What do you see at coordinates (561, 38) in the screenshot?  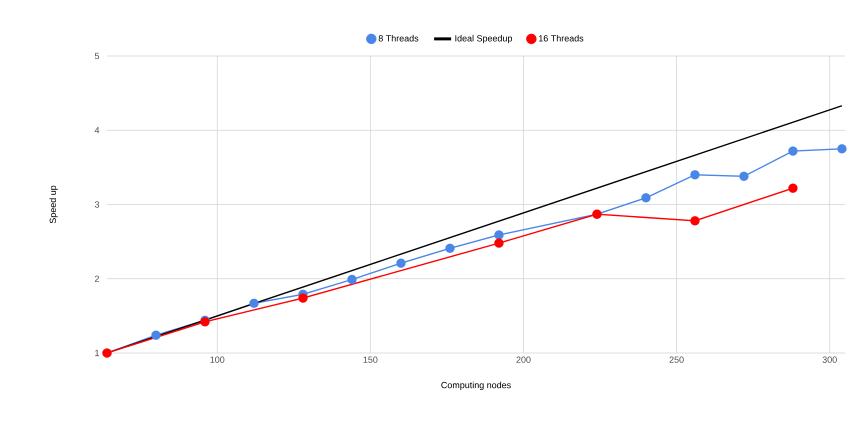 I see `legend-label: 16 Threads` at bounding box center [561, 38].